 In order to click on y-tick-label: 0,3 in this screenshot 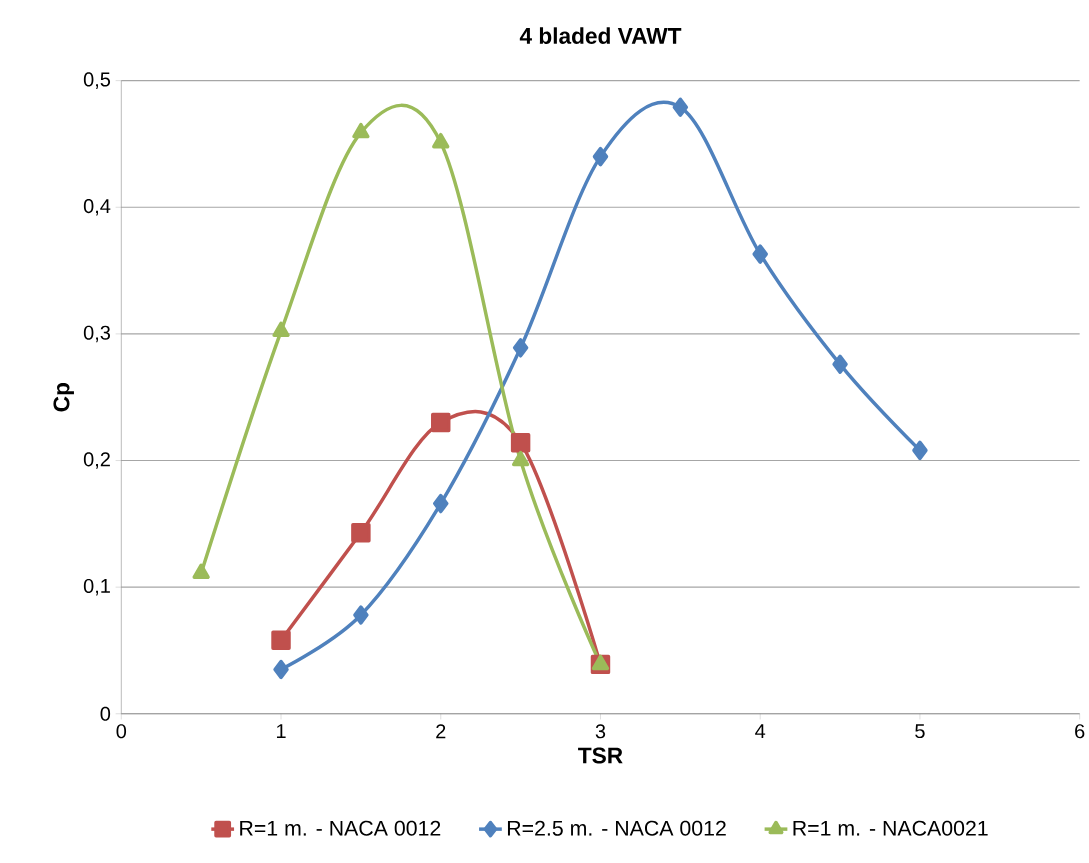, I will do `click(97, 334)`.